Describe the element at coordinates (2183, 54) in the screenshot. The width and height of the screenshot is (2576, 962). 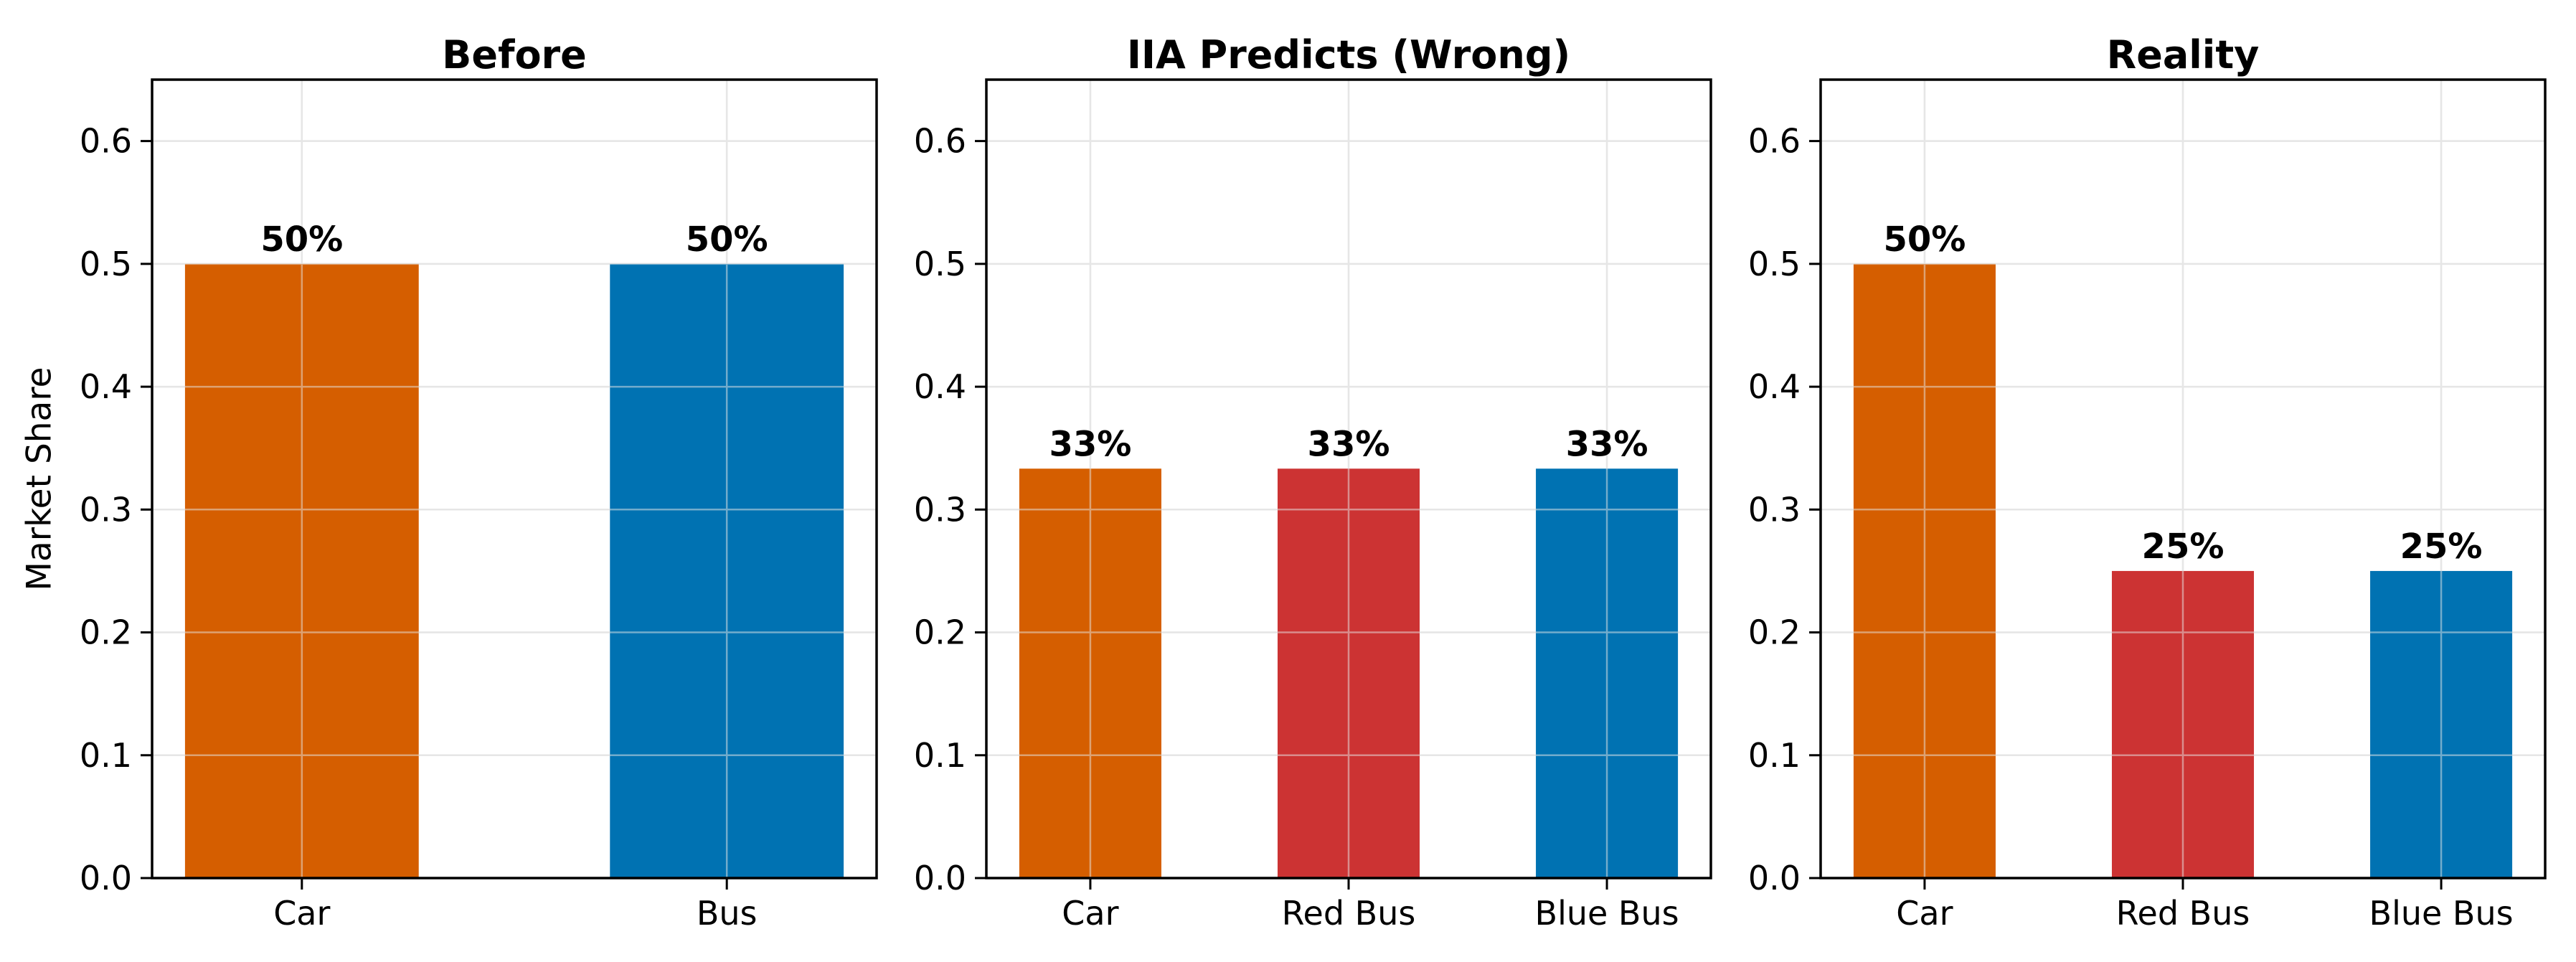
I see `panel-title: Reality` at that location.